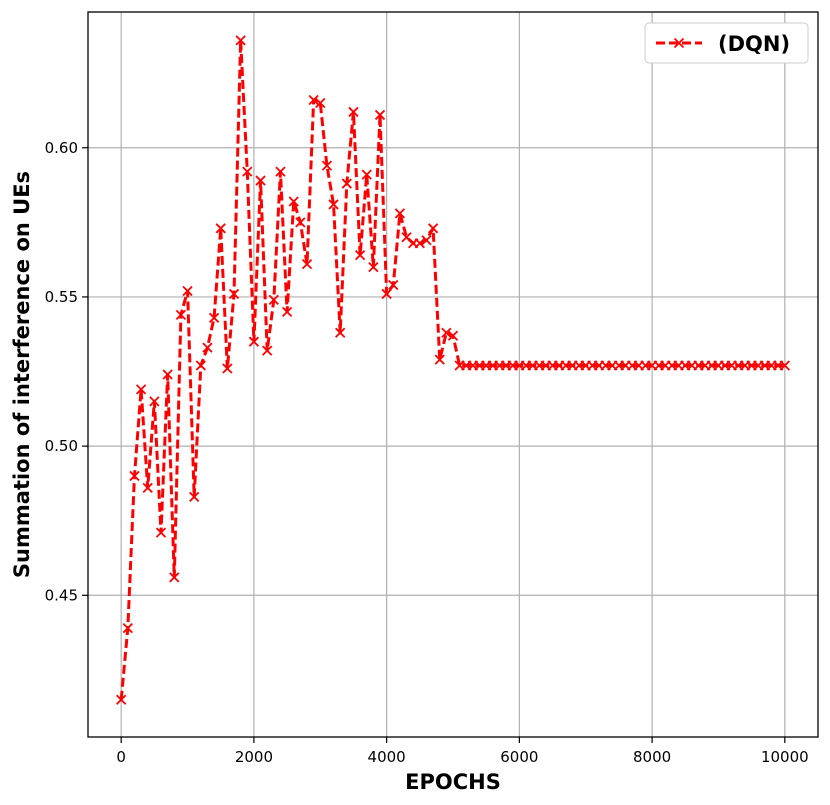 The height and width of the screenshot is (805, 830). I want to click on x-tick-label: 2000, so click(254, 757).